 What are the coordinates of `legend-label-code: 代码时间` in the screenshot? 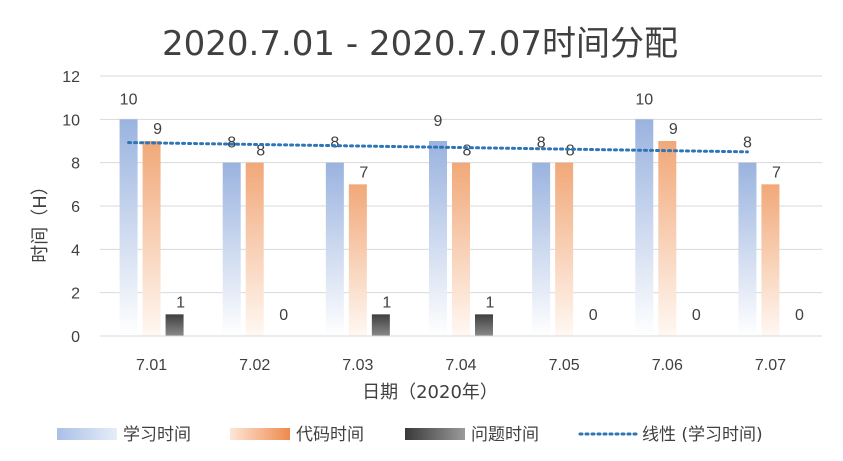 It's located at (330, 435).